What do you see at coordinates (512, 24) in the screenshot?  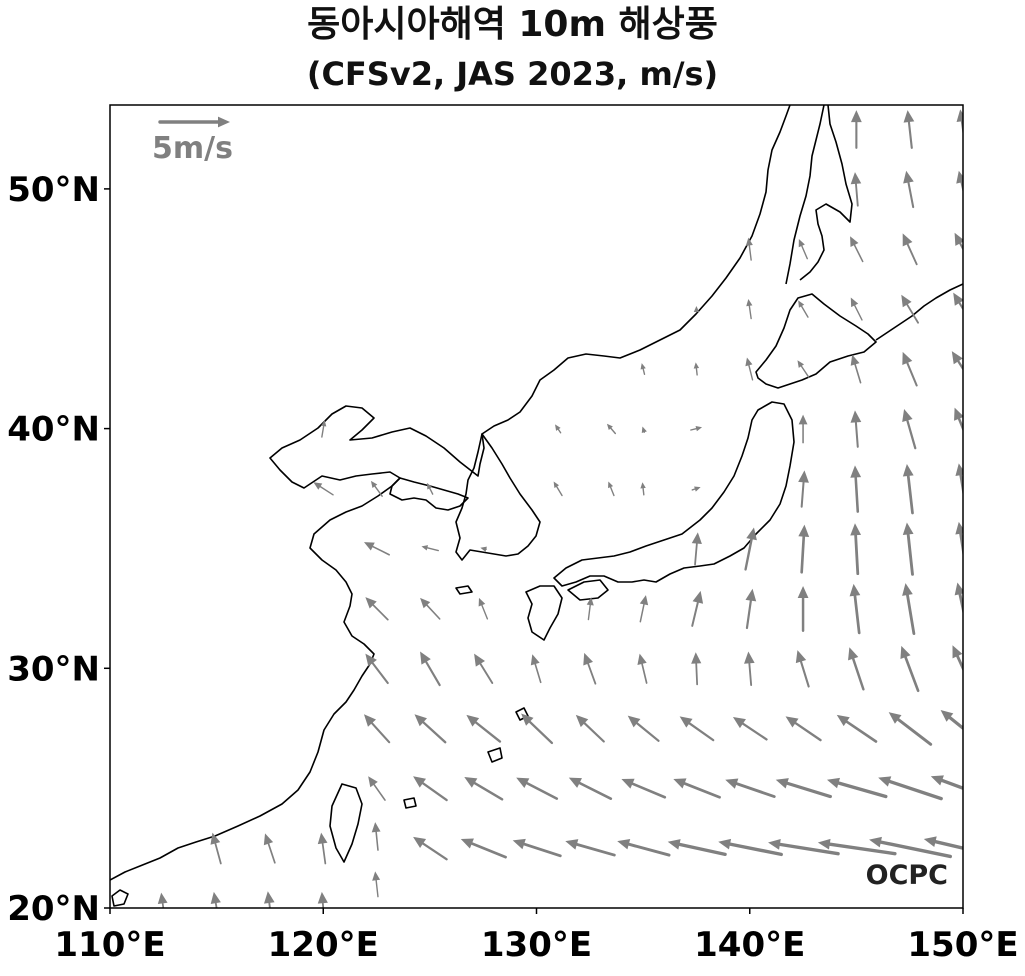 I see `map-title: 동아시아해역 10m 해상풍` at bounding box center [512, 24].